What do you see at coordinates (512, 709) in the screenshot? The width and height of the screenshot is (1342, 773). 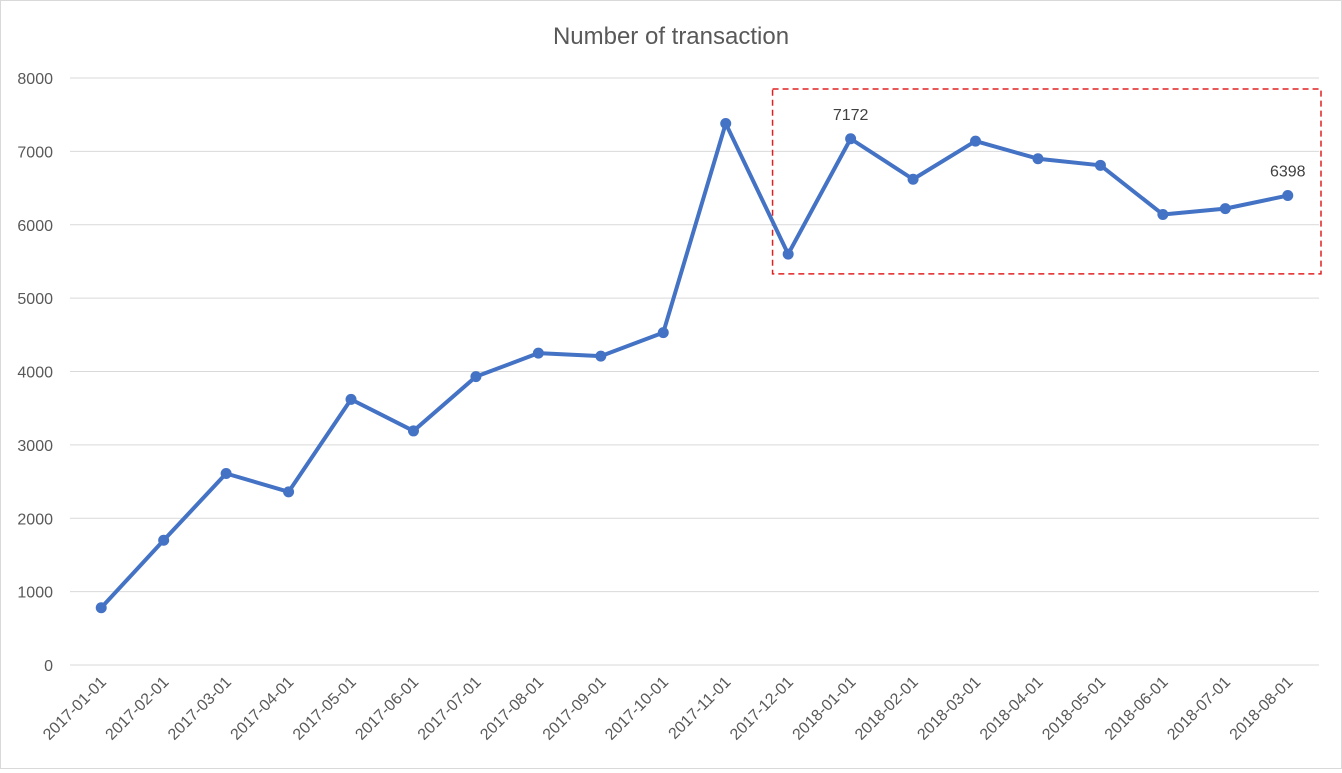 I see `x-tick-label: 2017-08-01` at bounding box center [512, 709].